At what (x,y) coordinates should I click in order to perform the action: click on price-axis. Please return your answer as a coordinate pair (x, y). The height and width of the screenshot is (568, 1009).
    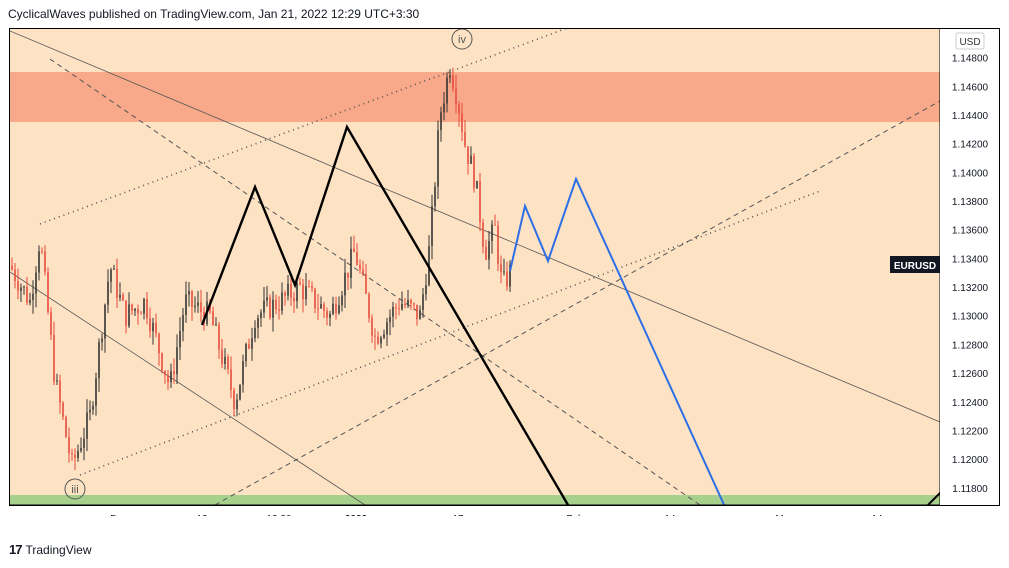
    Looking at the image, I should click on (970, 267).